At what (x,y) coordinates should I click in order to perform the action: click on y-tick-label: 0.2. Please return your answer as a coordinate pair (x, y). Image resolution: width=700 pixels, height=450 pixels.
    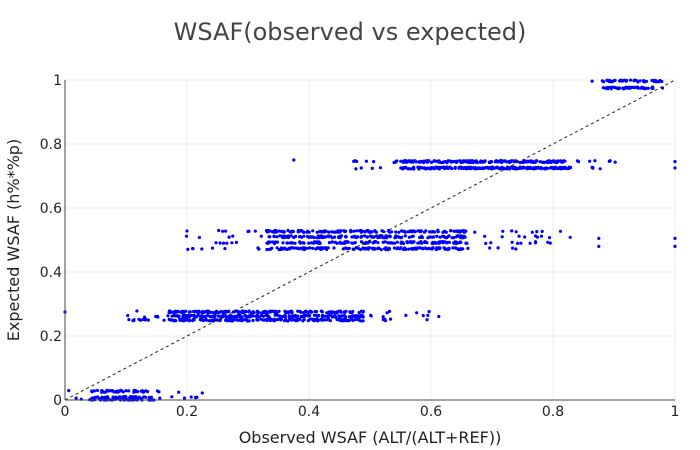
    Looking at the image, I should click on (51, 337).